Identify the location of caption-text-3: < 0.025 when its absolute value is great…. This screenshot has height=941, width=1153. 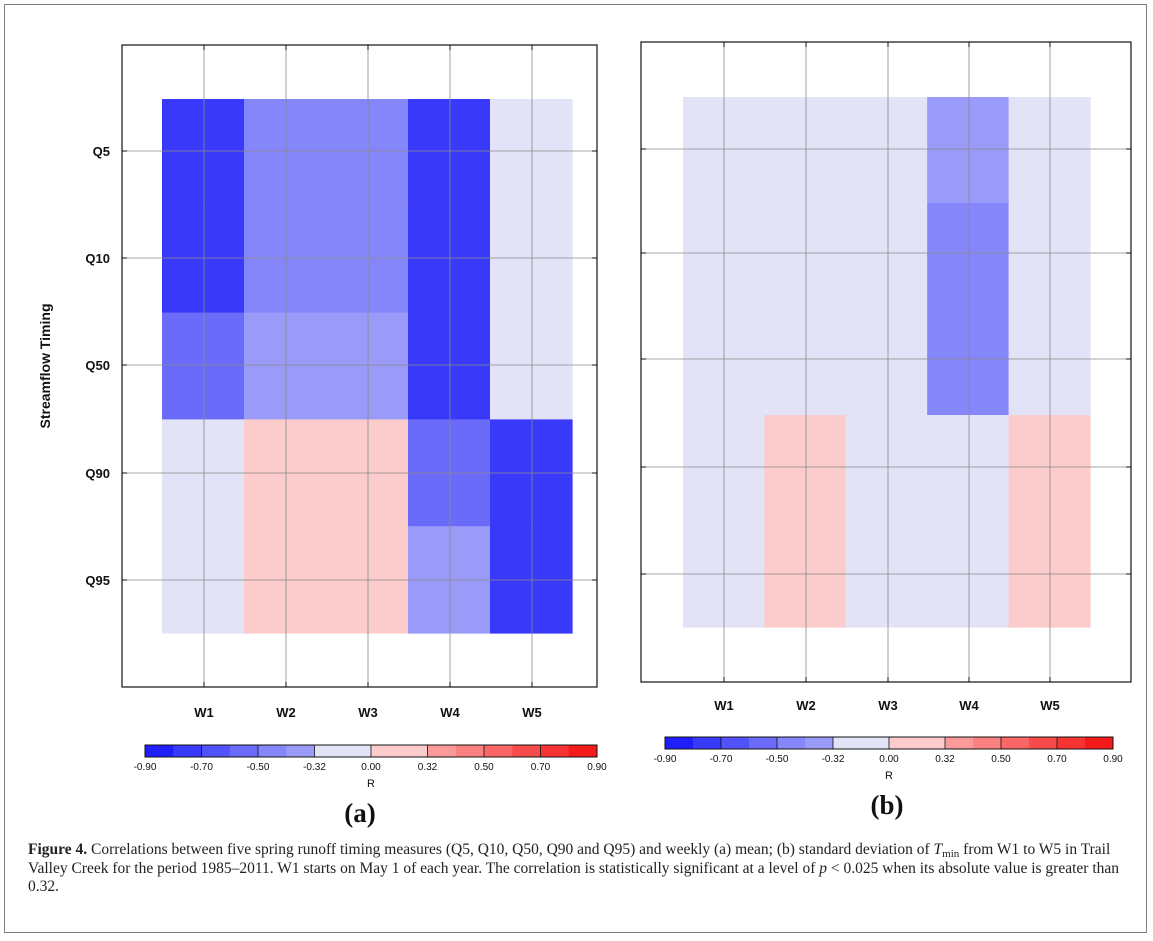
(574, 877).